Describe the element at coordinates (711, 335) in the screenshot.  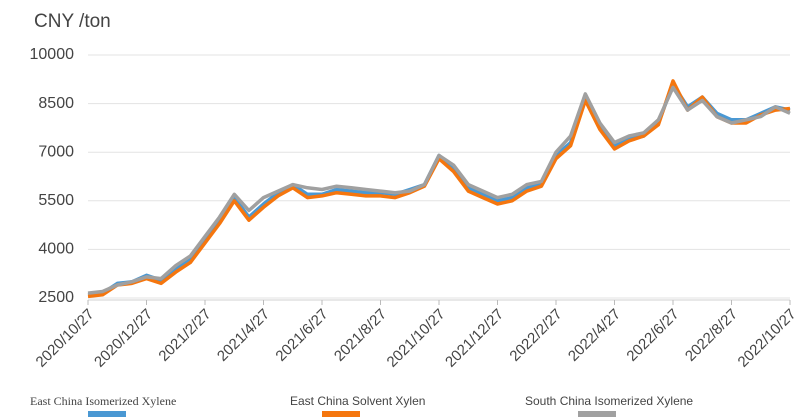
I see `x-tick-label: 2022/8/27` at that location.